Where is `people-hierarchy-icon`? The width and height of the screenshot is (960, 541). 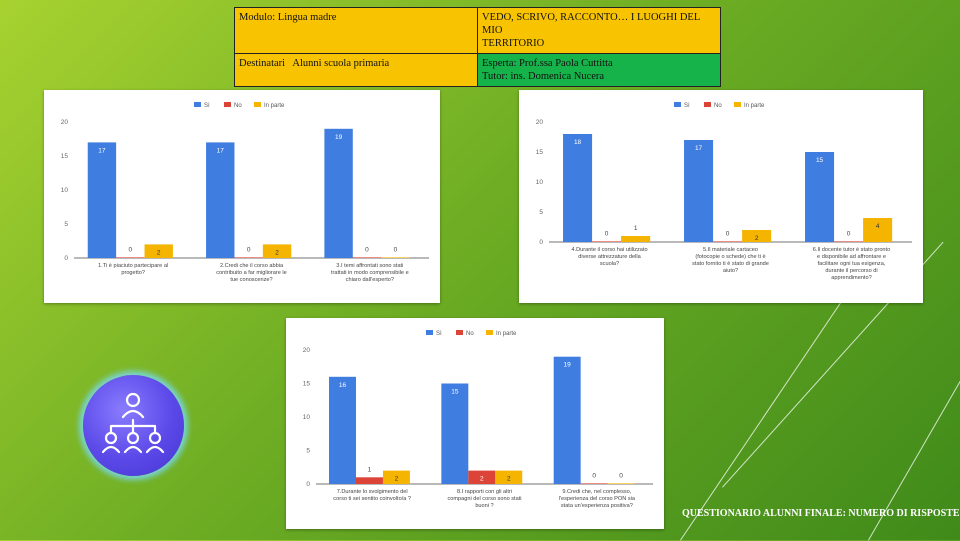 people-hierarchy-icon is located at coordinates (133, 425).